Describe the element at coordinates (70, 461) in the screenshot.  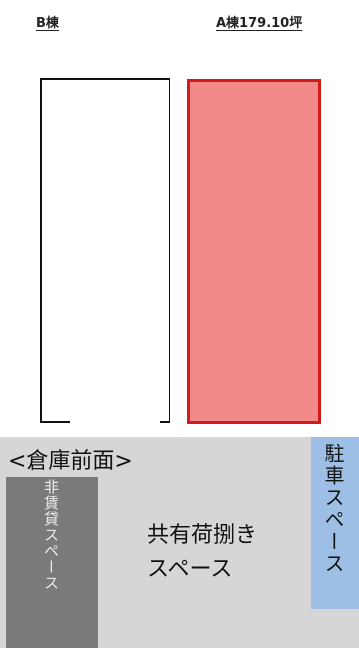
I see `warehouse-front-title: <倉庫前面>` at that location.